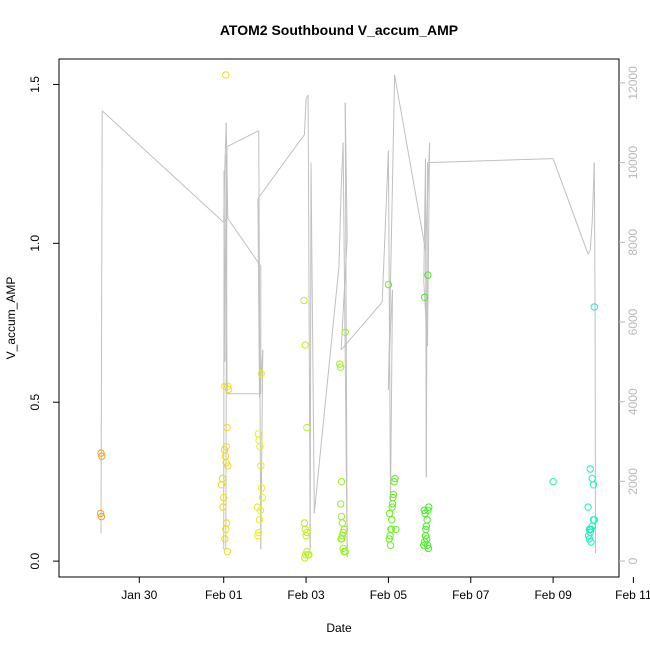 The width and height of the screenshot is (650, 650). What do you see at coordinates (339, 628) in the screenshot?
I see `x-axis-label: Date` at bounding box center [339, 628].